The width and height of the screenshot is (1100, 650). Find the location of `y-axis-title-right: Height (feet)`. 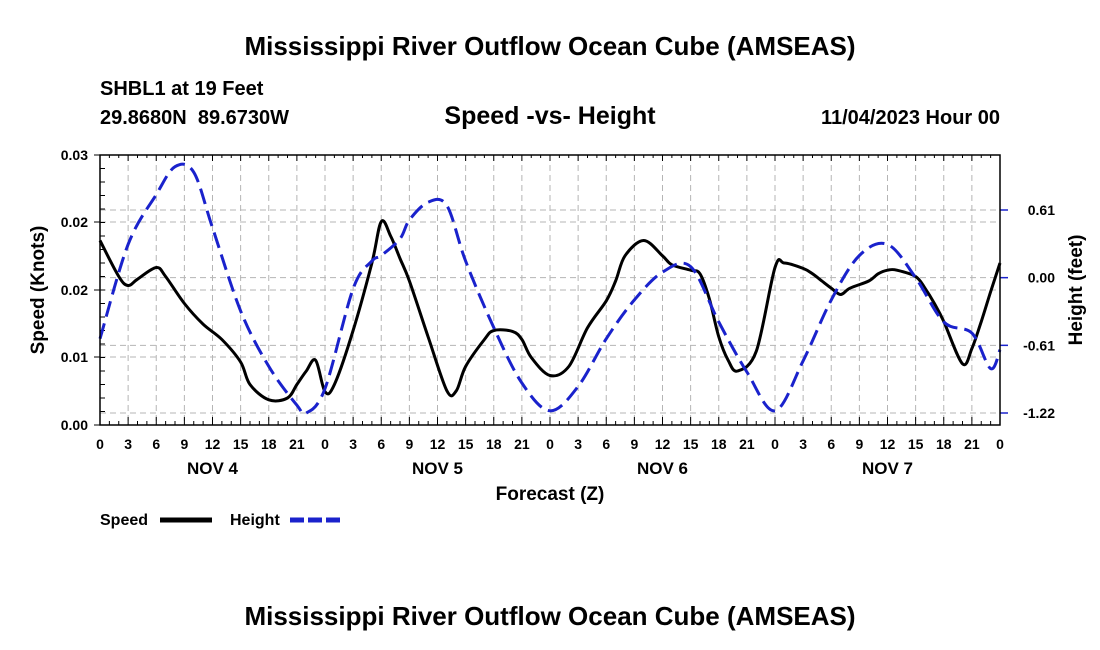

y-axis-title-right: Height (feet) is located at coordinates (1076, 290).